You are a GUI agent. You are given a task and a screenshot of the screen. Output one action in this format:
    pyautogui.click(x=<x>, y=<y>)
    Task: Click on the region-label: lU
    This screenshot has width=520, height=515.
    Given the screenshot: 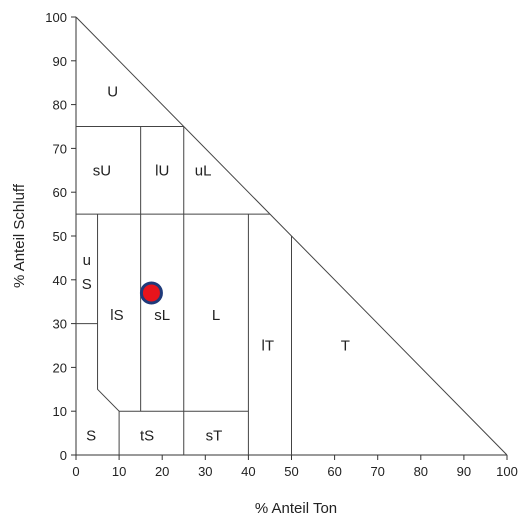 What is the action you would take?
    pyautogui.click(x=162, y=170)
    